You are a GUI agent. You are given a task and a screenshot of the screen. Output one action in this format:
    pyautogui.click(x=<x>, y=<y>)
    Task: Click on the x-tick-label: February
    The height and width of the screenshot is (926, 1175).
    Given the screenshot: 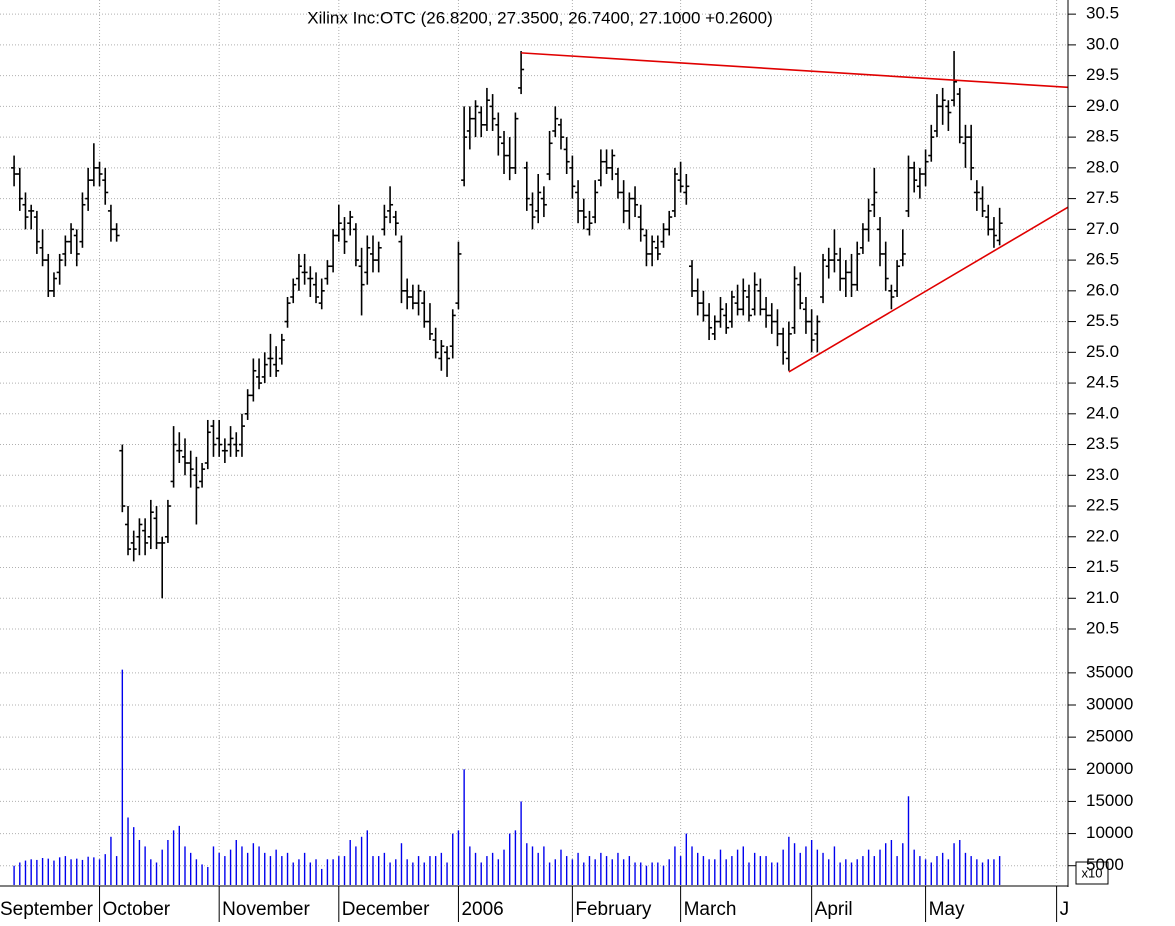 What is the action you would take?
    pyautogui.click(x=613, y=909)
    